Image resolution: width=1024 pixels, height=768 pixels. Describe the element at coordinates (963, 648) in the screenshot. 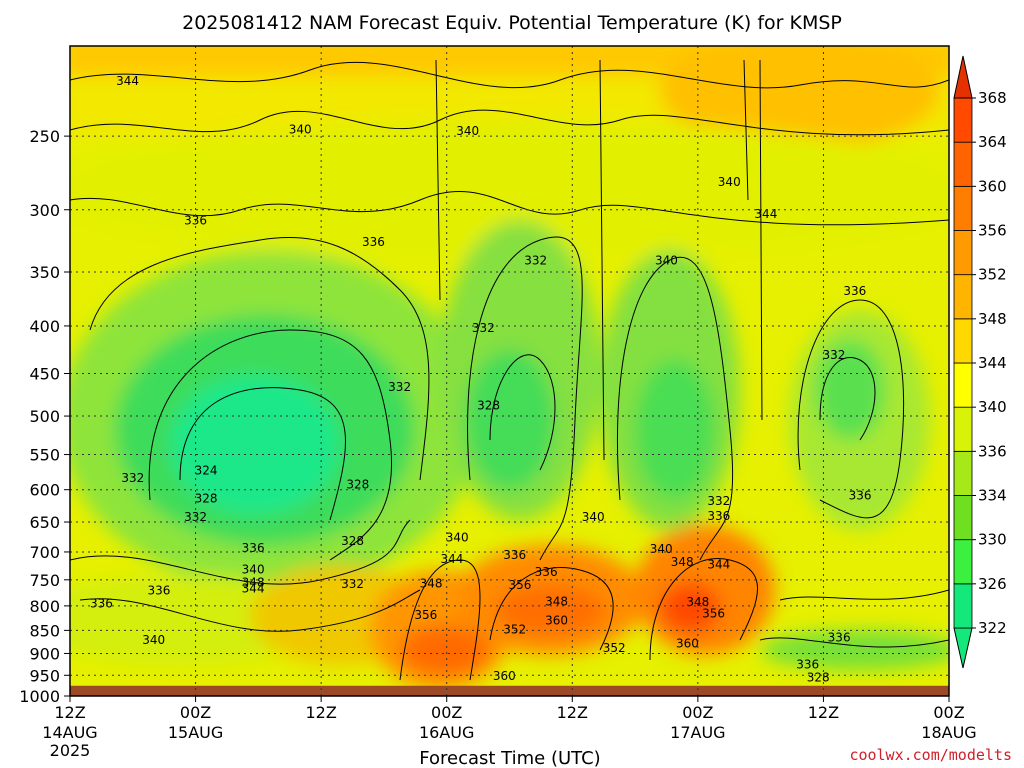

I see `colorbar-lower-arrow` at that location.